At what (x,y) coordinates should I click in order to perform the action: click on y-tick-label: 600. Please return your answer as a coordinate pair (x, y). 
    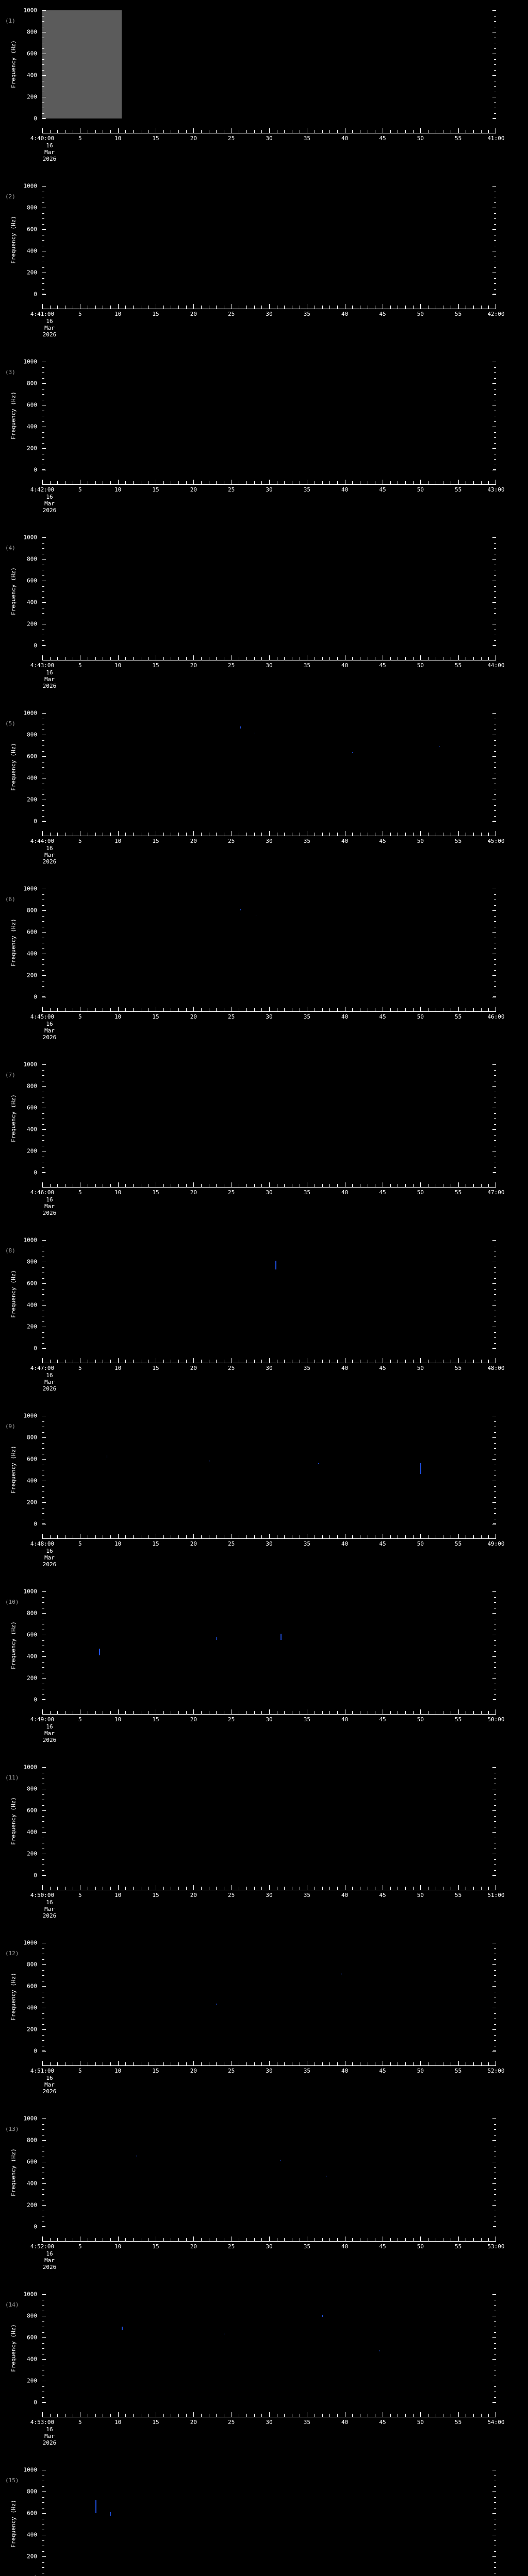
    Looking at the image, I should click on (32, 756).